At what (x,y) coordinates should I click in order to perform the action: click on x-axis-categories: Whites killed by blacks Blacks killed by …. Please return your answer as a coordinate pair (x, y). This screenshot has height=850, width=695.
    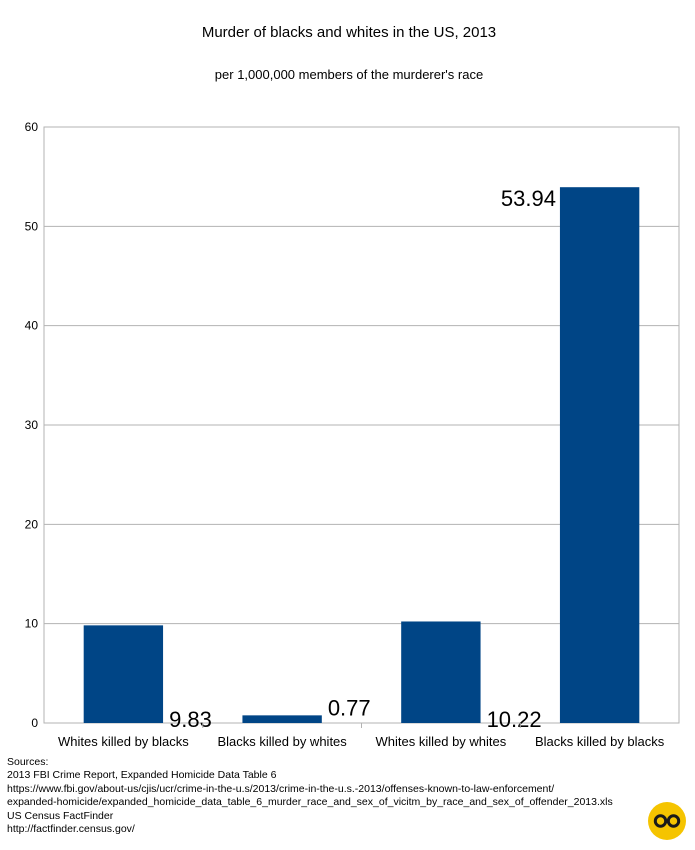
    Looking at the image, I should click on (361, 736).